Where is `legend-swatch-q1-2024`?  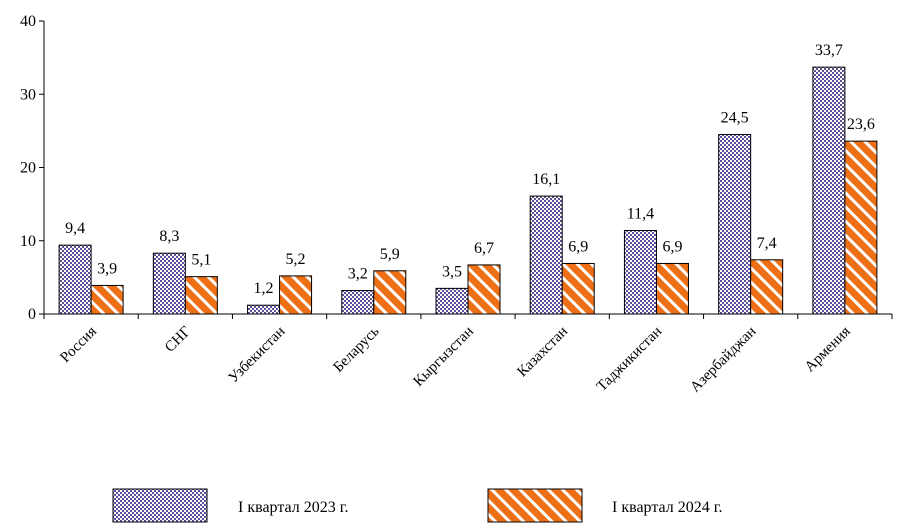
legend-swatch-q1-2024 is located at coordinates (535, 505).